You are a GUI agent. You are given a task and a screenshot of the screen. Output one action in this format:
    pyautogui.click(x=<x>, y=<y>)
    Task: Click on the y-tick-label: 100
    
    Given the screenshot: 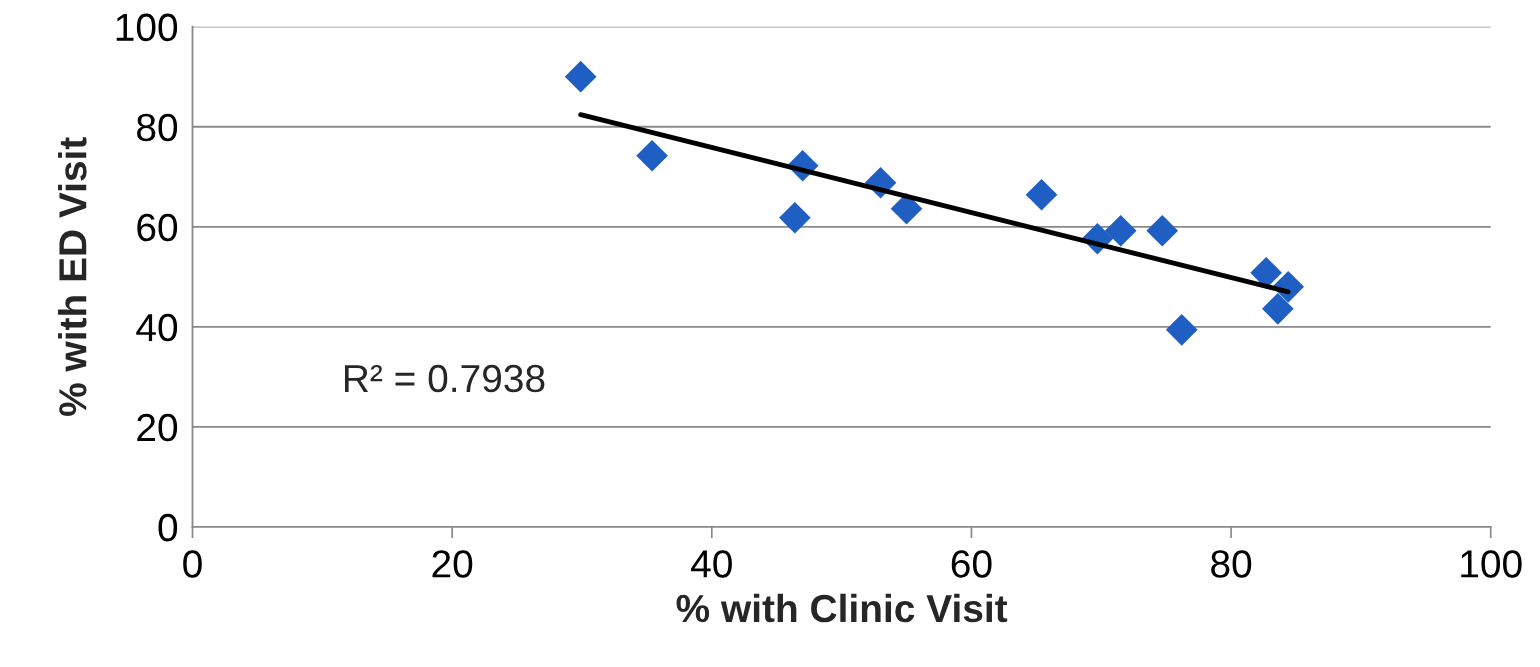 What is the action you would take?
    pyautogui.click(x=147, y=27)
    